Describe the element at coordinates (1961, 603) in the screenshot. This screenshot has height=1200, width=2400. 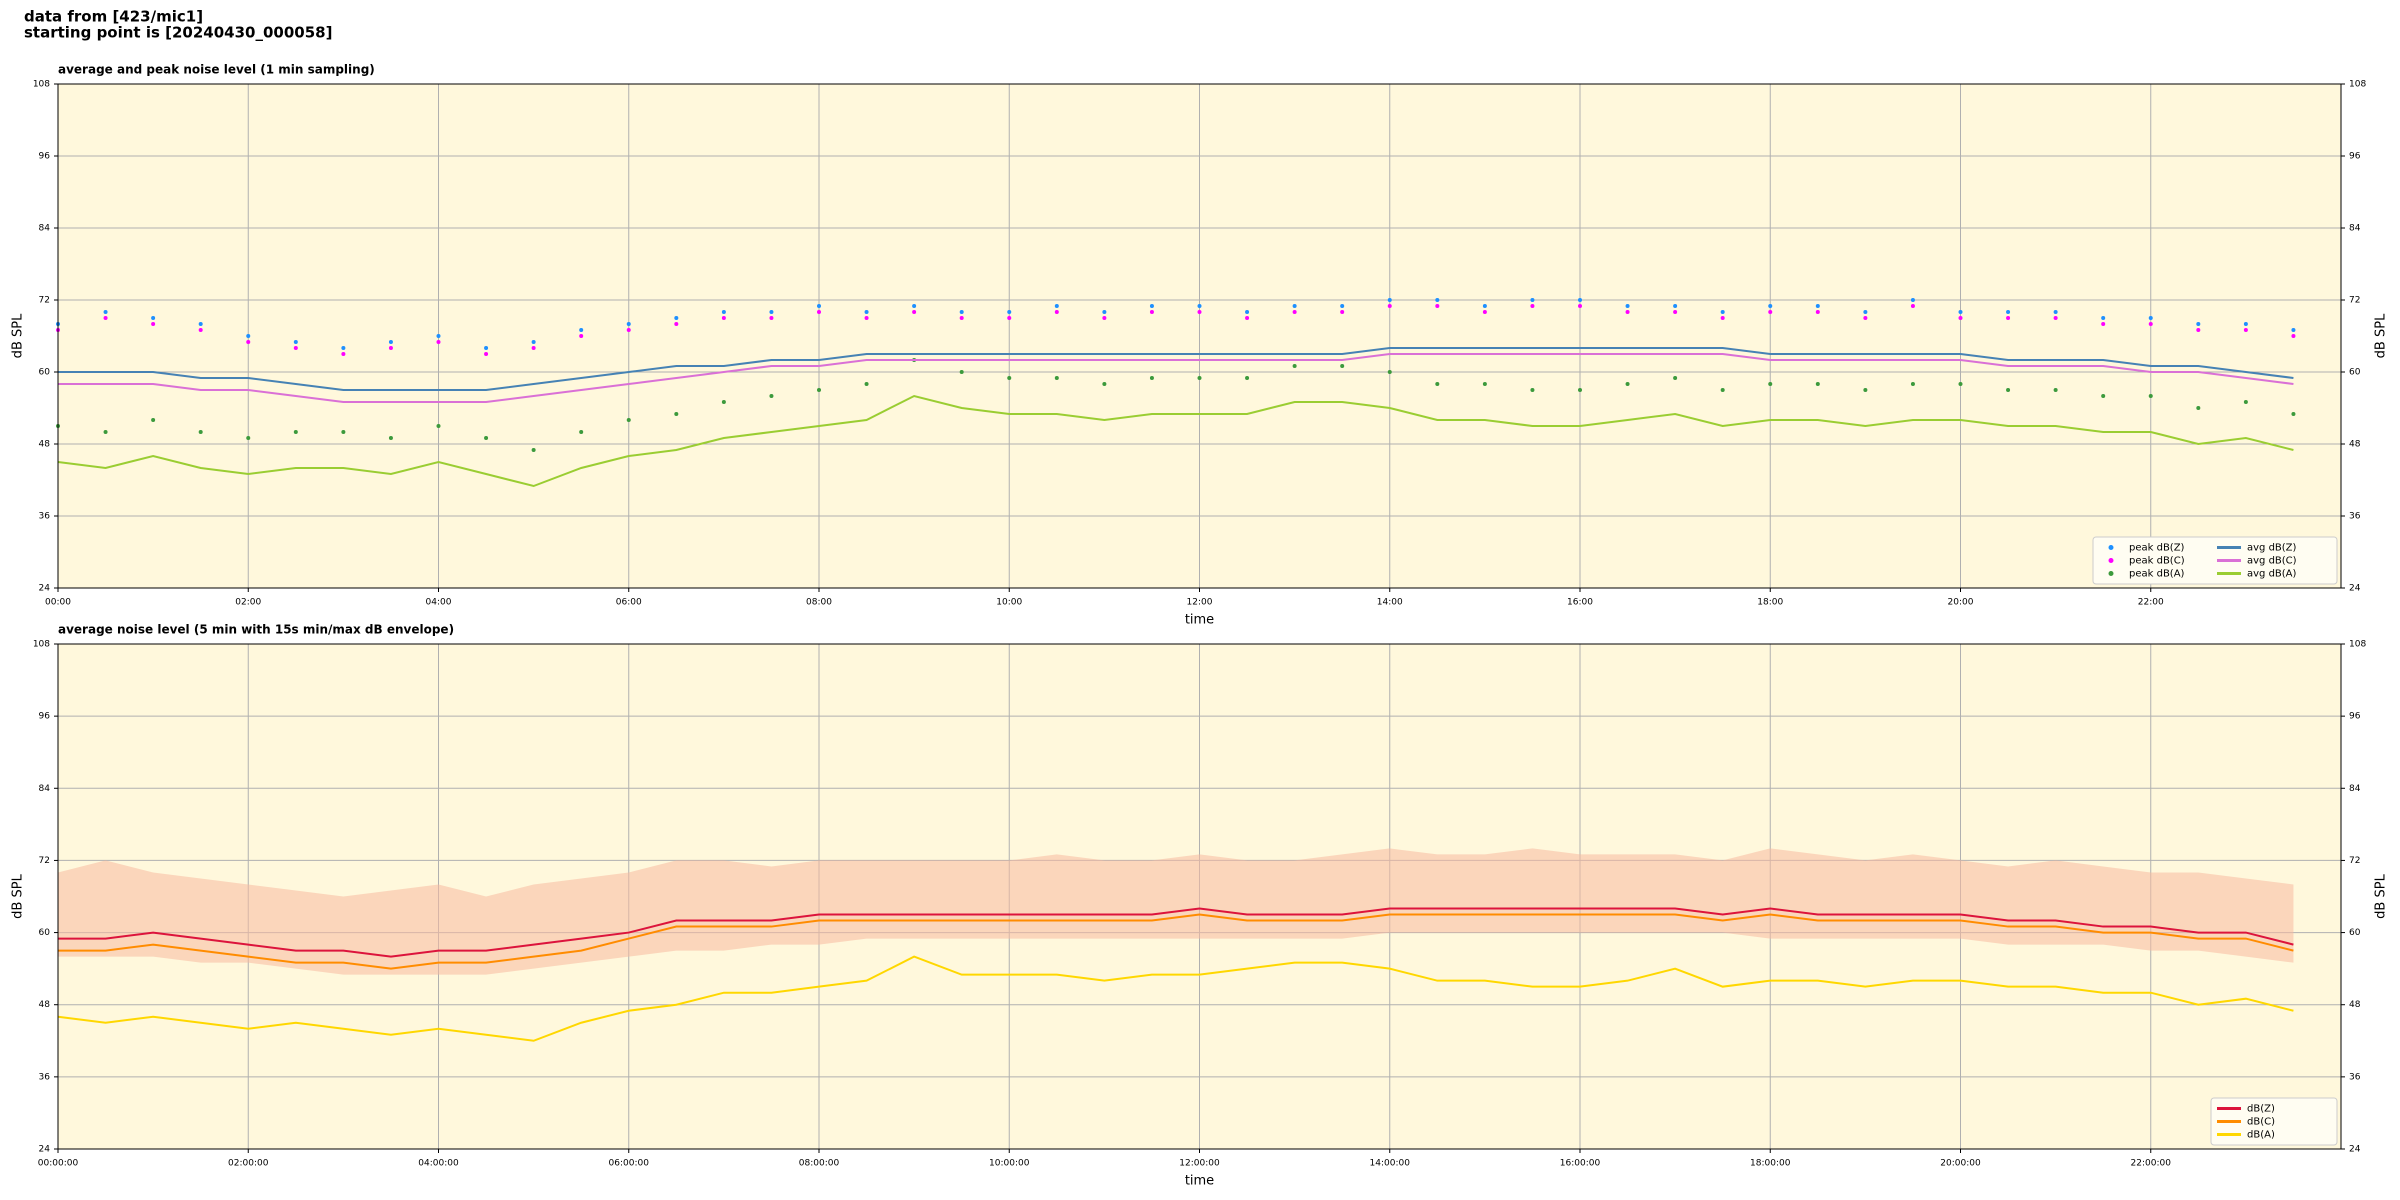
I see `x-tick-label: 20:00` at that location.